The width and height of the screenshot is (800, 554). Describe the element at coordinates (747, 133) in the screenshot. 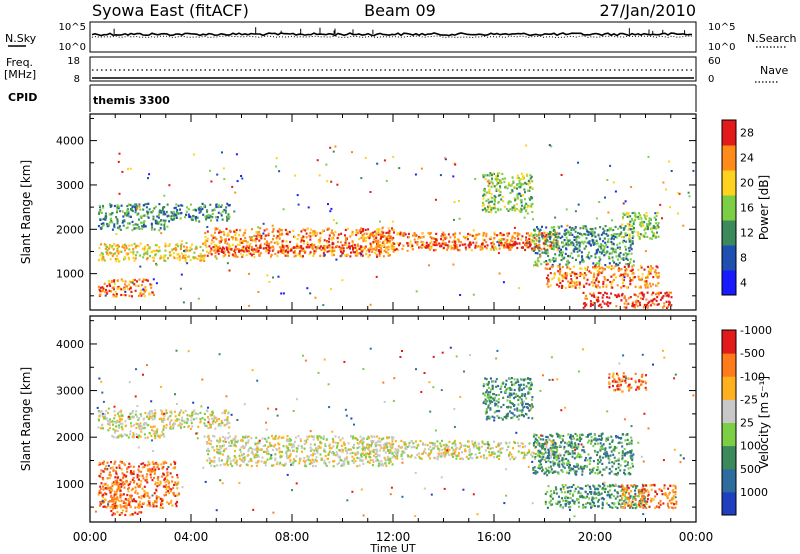

I see `colorbar-tick-label: 28` at that location.